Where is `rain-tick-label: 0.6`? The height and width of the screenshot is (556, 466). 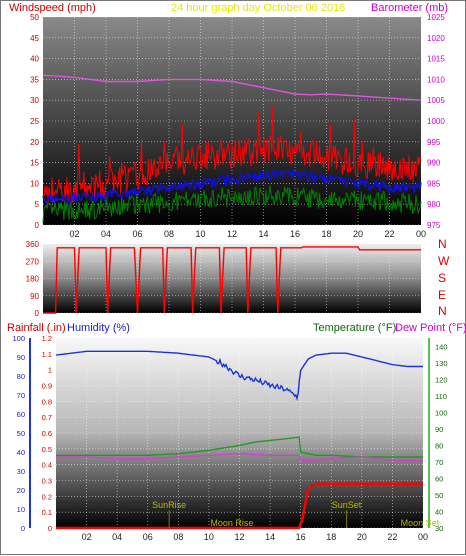
rain-tick-label: 0.6 is located at coordinates (47, 433).